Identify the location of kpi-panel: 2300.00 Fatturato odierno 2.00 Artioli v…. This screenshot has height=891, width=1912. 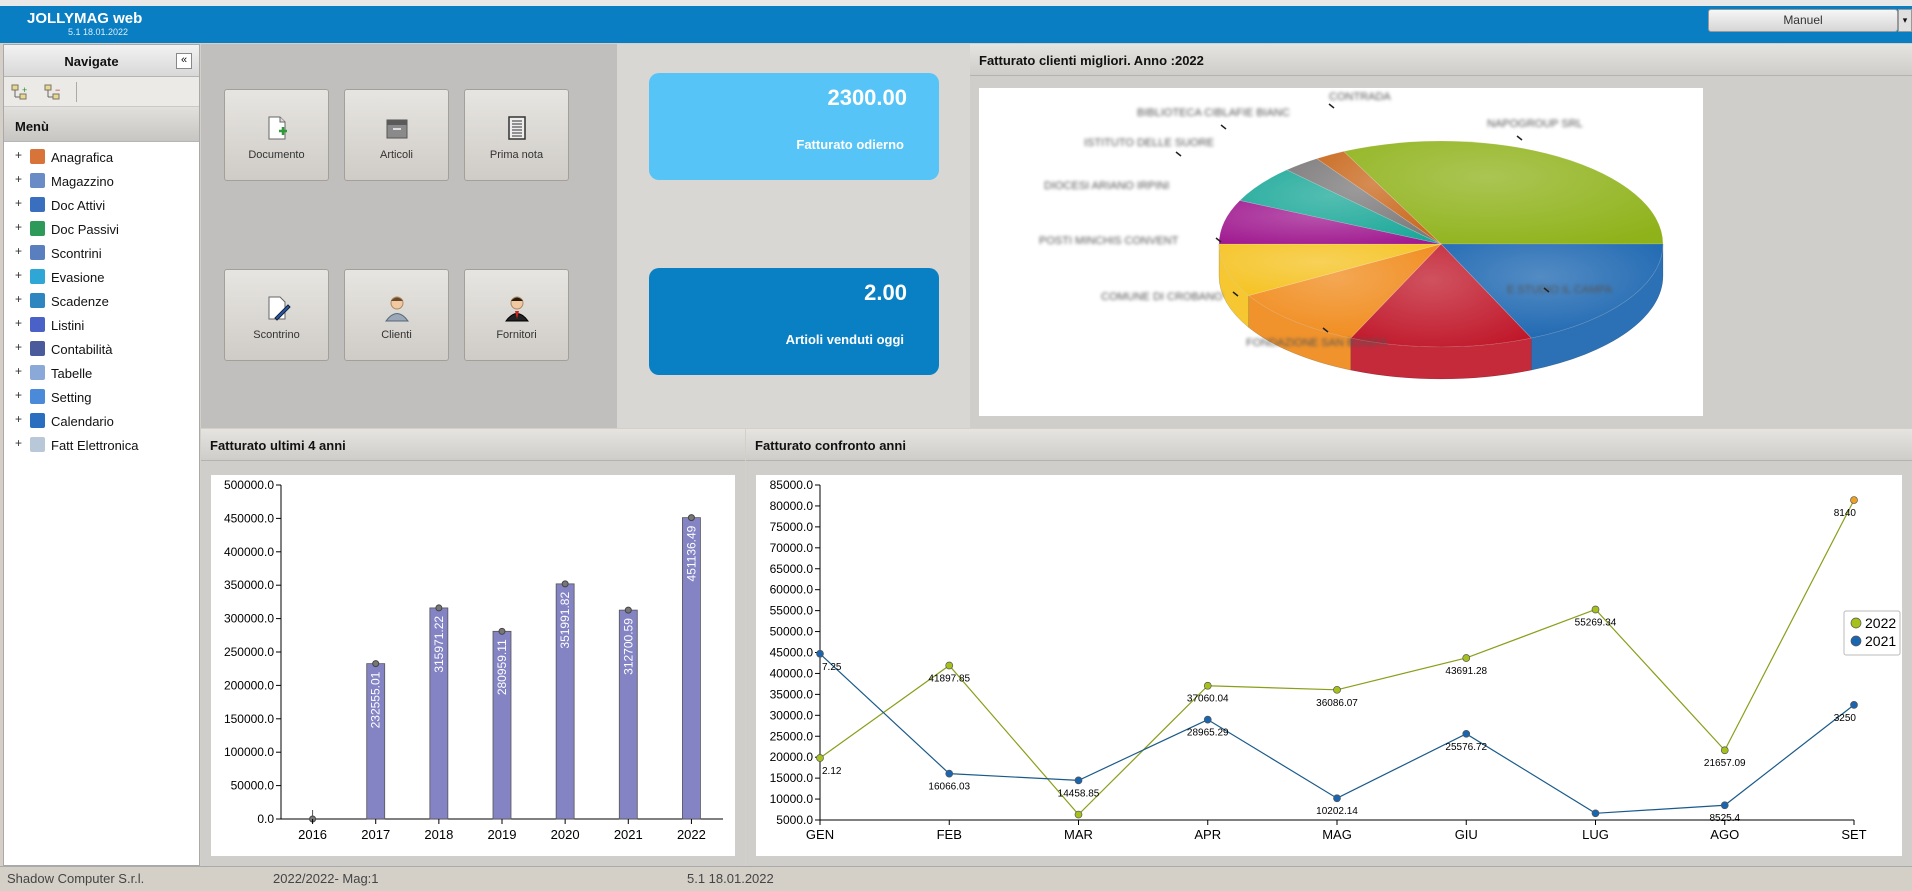
(793, 236).